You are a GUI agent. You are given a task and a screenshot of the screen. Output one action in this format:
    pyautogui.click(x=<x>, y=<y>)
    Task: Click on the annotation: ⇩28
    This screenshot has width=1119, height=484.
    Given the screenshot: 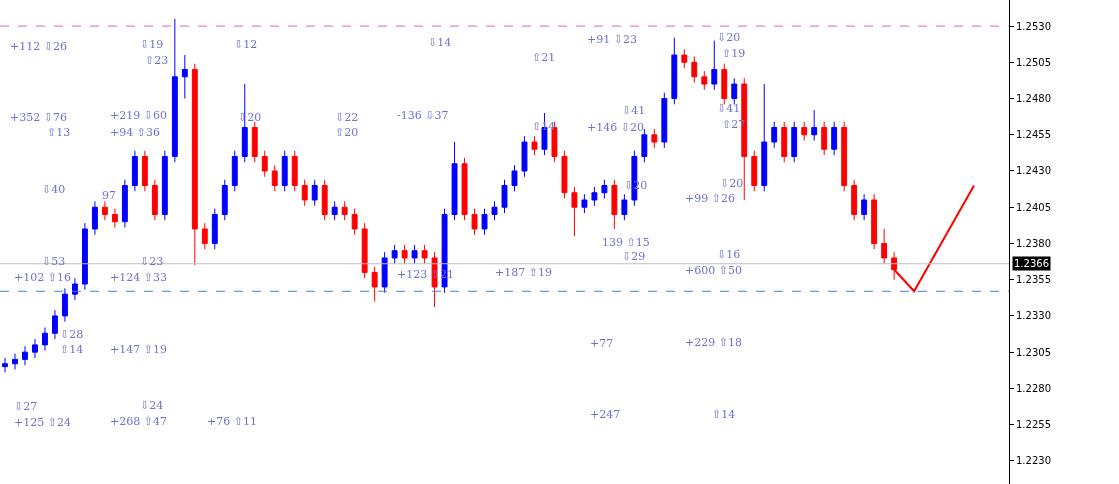 What is the action you would take?
    pyautogui.click(x=72, y=334)
    